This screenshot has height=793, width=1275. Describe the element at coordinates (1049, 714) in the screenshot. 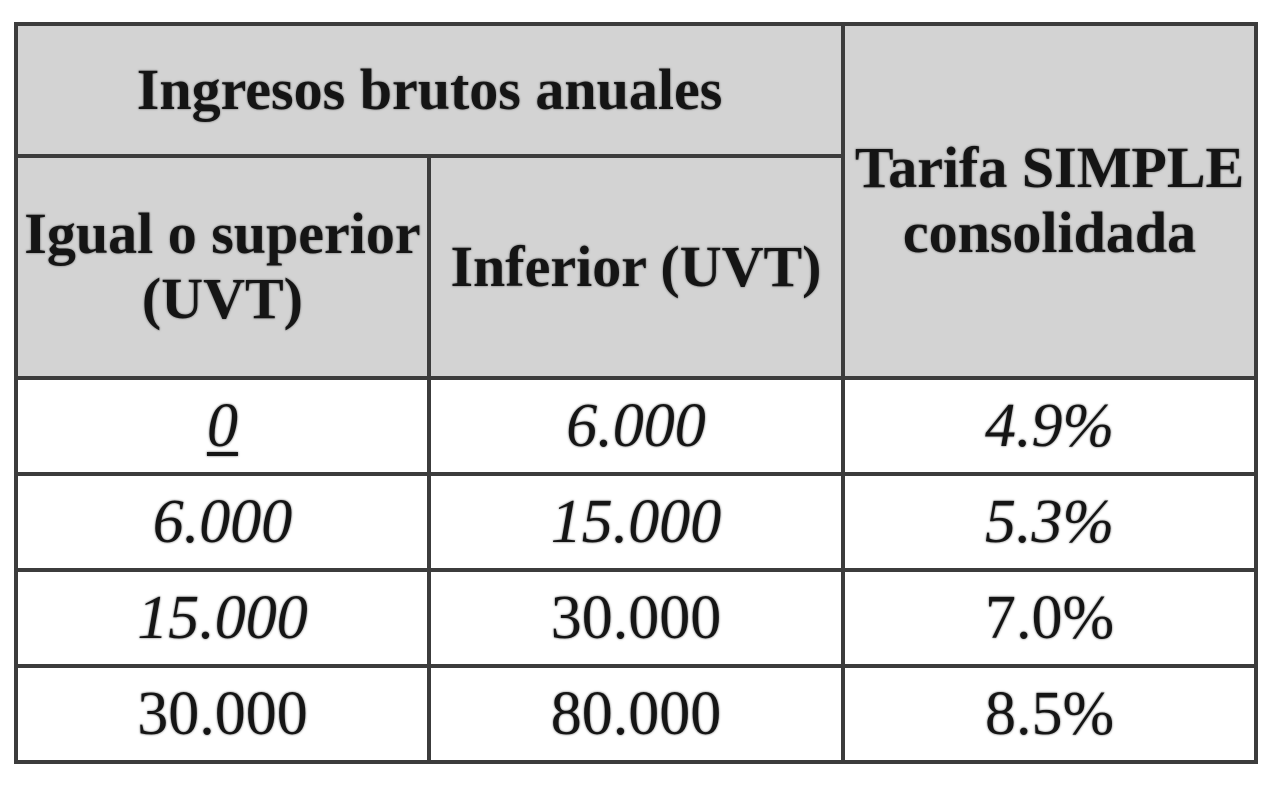

I see `rate-cell: 8.5%` at that location.